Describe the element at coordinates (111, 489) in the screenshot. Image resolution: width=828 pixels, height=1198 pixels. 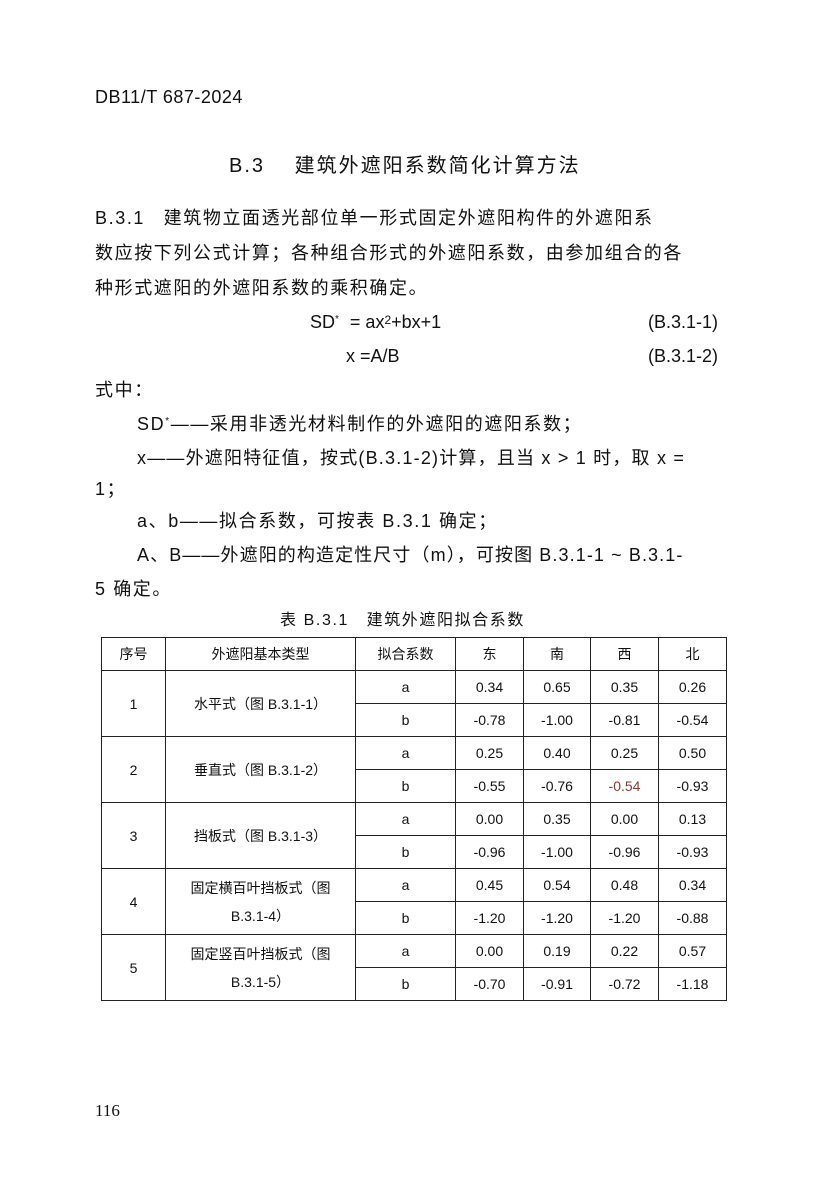
I see `where-item-x-cont: 1；` at that location.